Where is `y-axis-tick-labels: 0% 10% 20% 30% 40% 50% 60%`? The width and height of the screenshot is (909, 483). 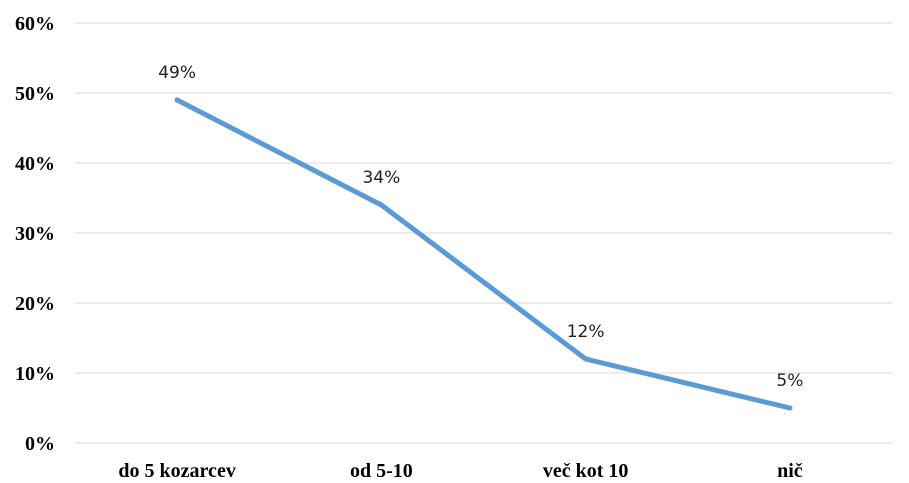 y-axis-tick-labels: 0% 10% 20% 30% 40% 50% 60% is located at coordinates (35, 234).